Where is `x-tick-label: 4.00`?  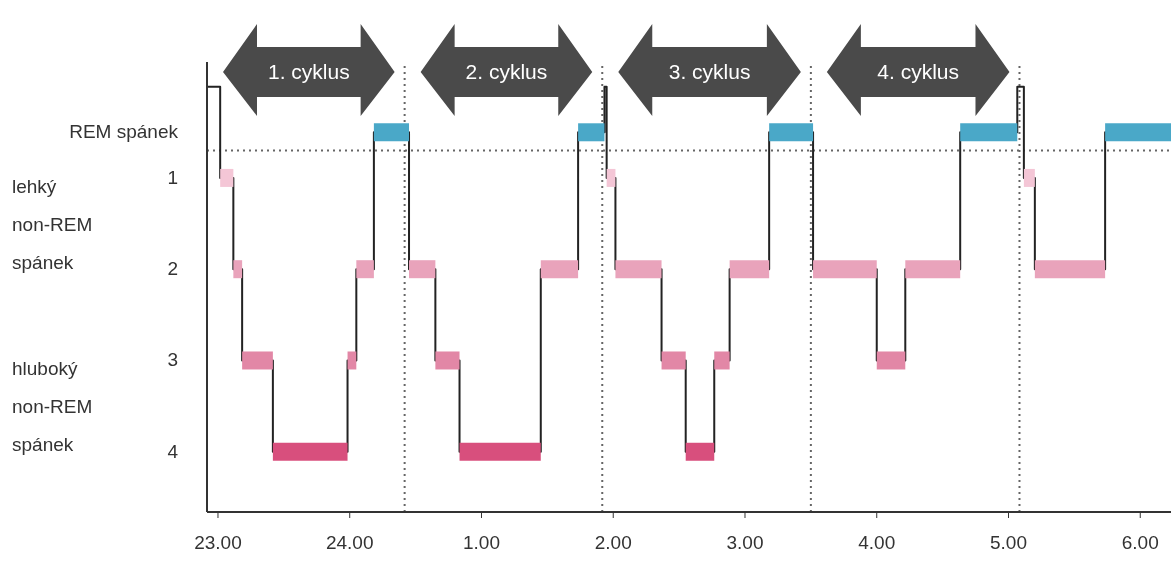 x-tick-label: 4.00 is located at coordinates (877, 543).